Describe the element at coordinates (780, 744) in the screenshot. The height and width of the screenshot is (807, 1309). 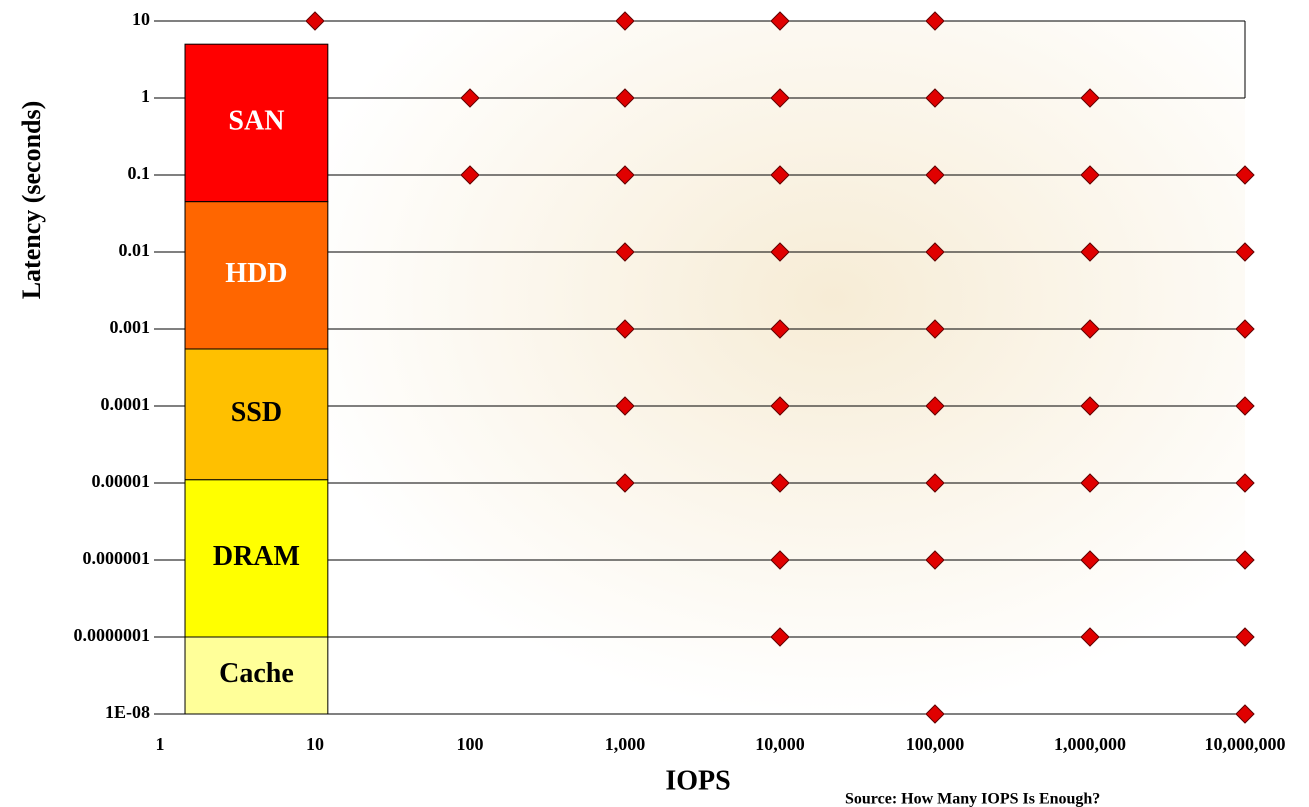
I see `x-tick-label: 10,000` at that location.